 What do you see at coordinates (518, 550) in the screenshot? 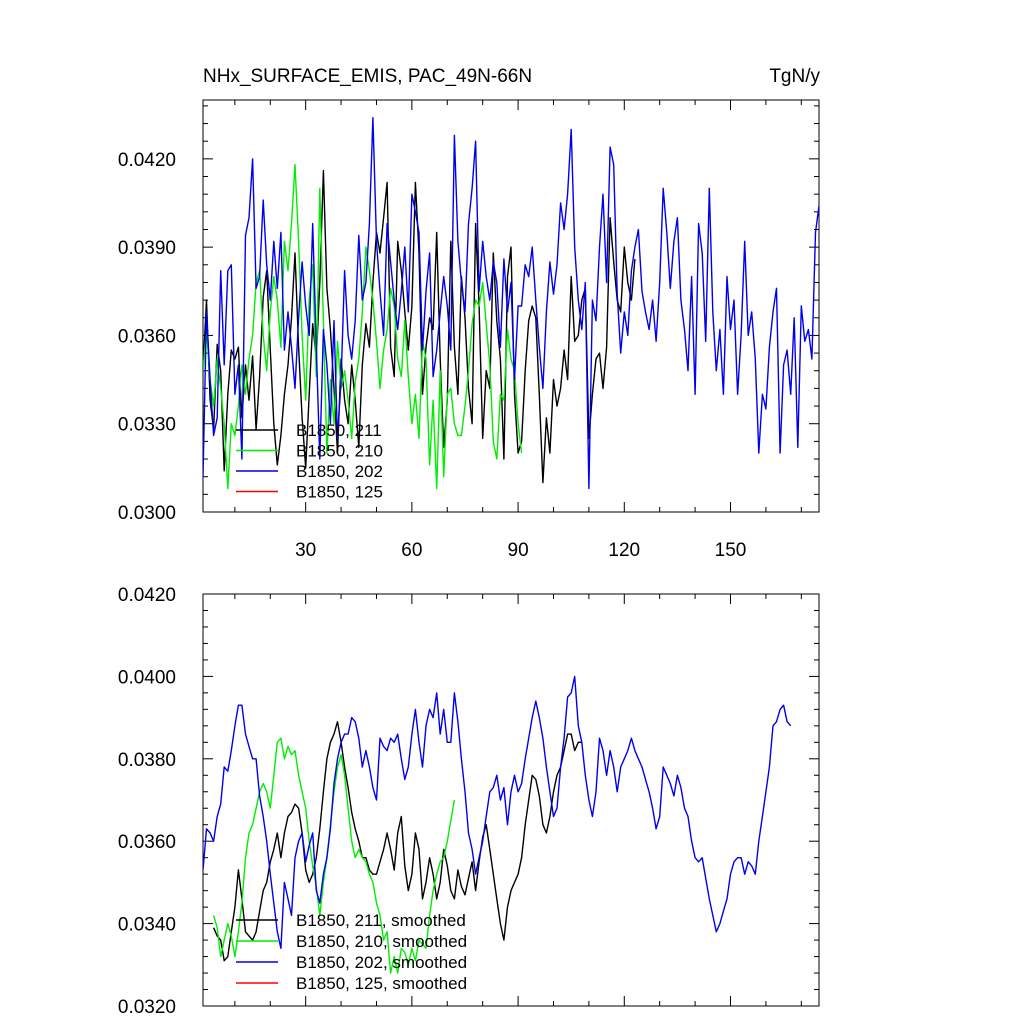
I see `x-tick-label: 90` at bounding box center [518, 550].